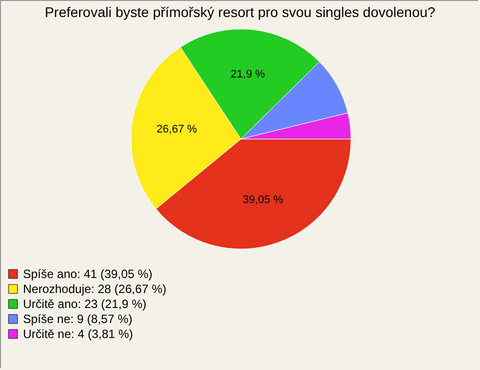 The image size is (480, 370). Describe the element at coordinates (78, 334) in the screenshot. I see `legend-label: Určitě ne: 4 (3,81 %)` at that location.